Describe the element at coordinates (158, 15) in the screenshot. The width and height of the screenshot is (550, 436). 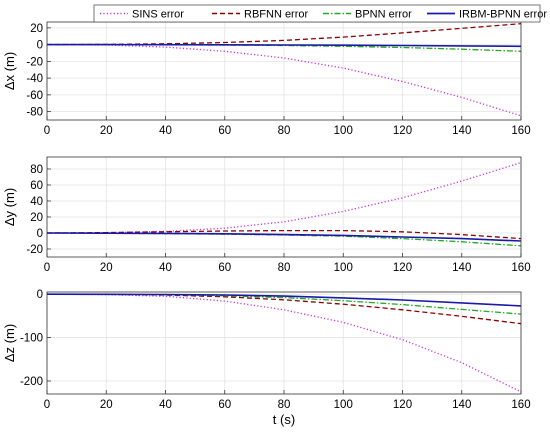
I see `legend-label: SINS error` at that location.